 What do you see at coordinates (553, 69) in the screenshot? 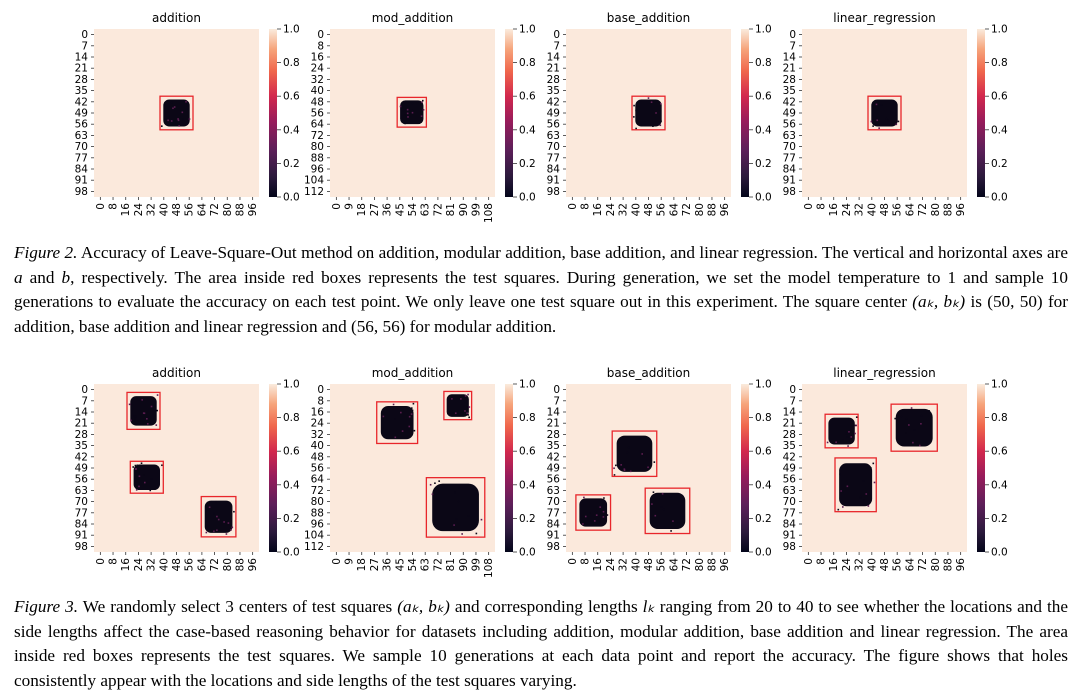
I see `y-tick-label: 21` at bounding box center [553, 69].